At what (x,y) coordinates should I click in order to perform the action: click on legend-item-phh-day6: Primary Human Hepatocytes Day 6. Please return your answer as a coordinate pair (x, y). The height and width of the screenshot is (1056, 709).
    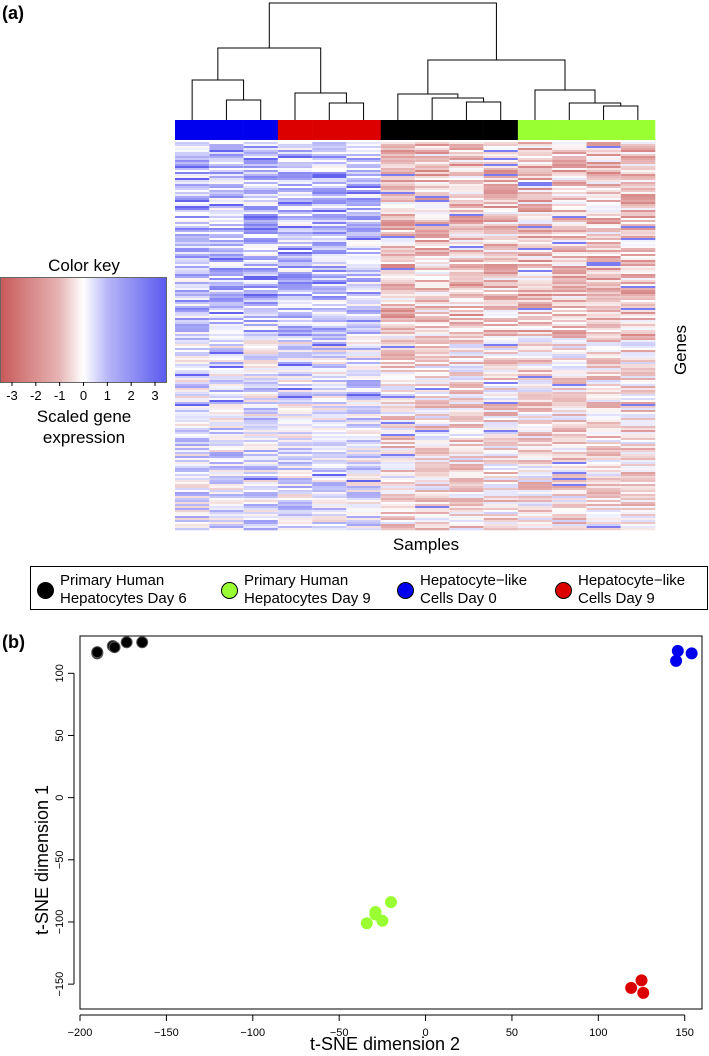
    Looking at the image, I should click on (112, 590).